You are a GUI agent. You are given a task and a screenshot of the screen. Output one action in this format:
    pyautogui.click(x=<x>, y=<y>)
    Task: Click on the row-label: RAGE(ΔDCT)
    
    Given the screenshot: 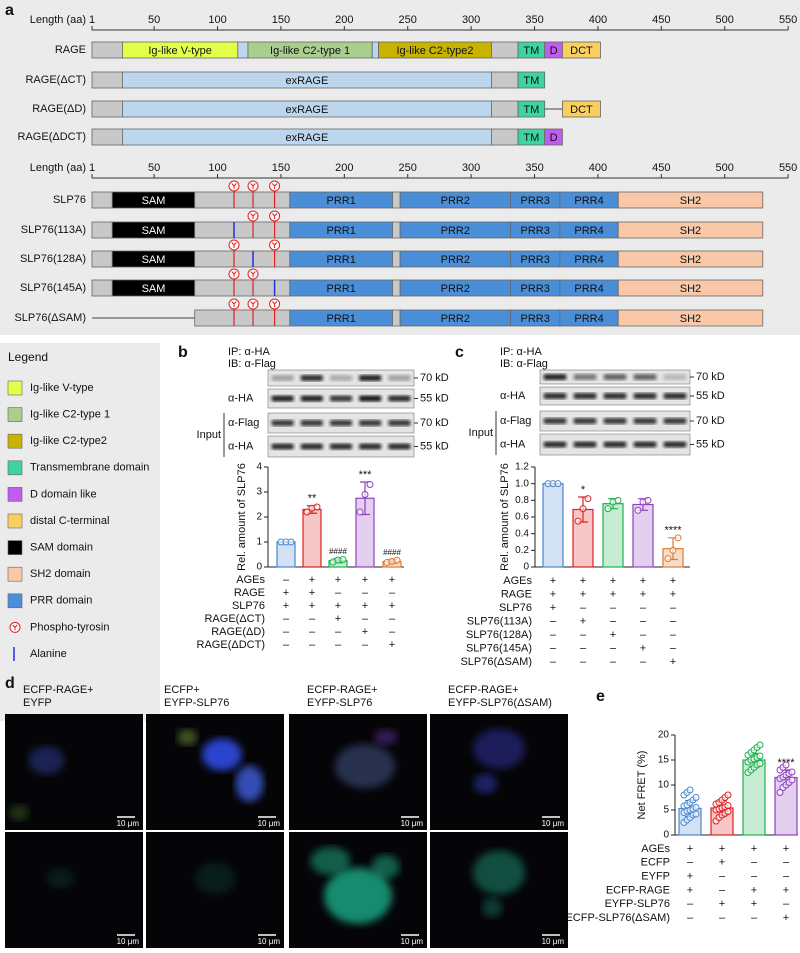 What is the action you would take?
    pyautogui.click(x=52, y=137)
    